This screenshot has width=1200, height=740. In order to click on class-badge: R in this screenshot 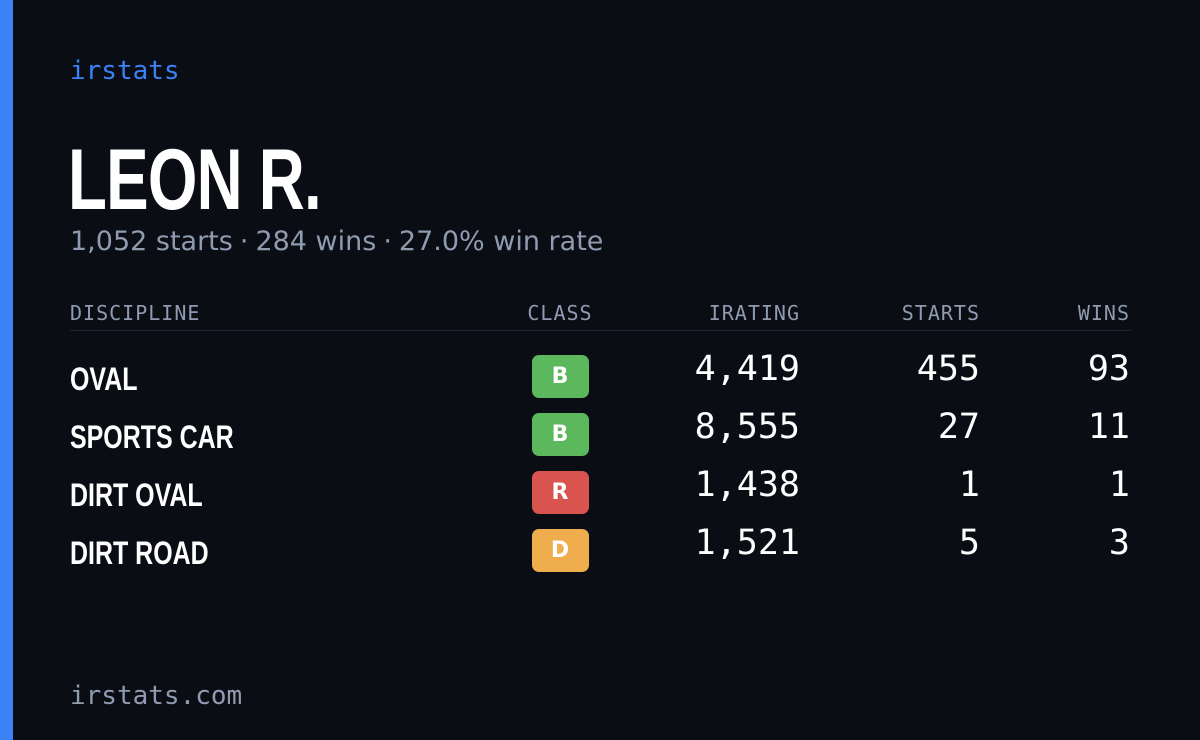, I will do `click(560, 492)`.